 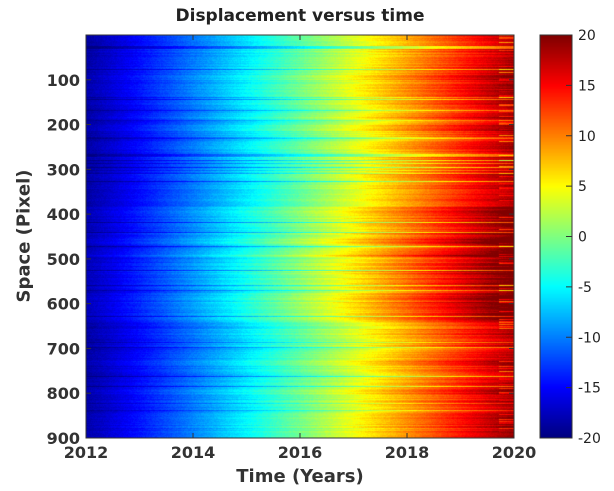 What do you see at coordinates (587, 137) in the screenshot?
I see `colorbar-tick-label: 10` at bounding box center [587, 137].